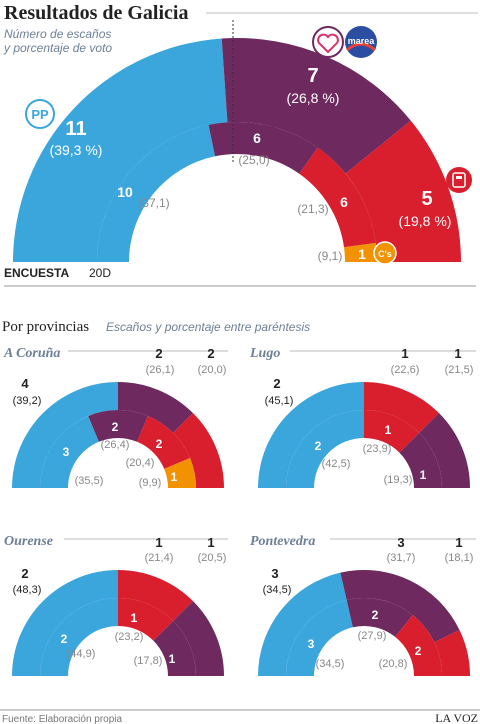 This screenshot has width=480, height=724. Describe the element at coordinates (257, 138) in the screenshot. I see `seat-count-label: 6` at that location.